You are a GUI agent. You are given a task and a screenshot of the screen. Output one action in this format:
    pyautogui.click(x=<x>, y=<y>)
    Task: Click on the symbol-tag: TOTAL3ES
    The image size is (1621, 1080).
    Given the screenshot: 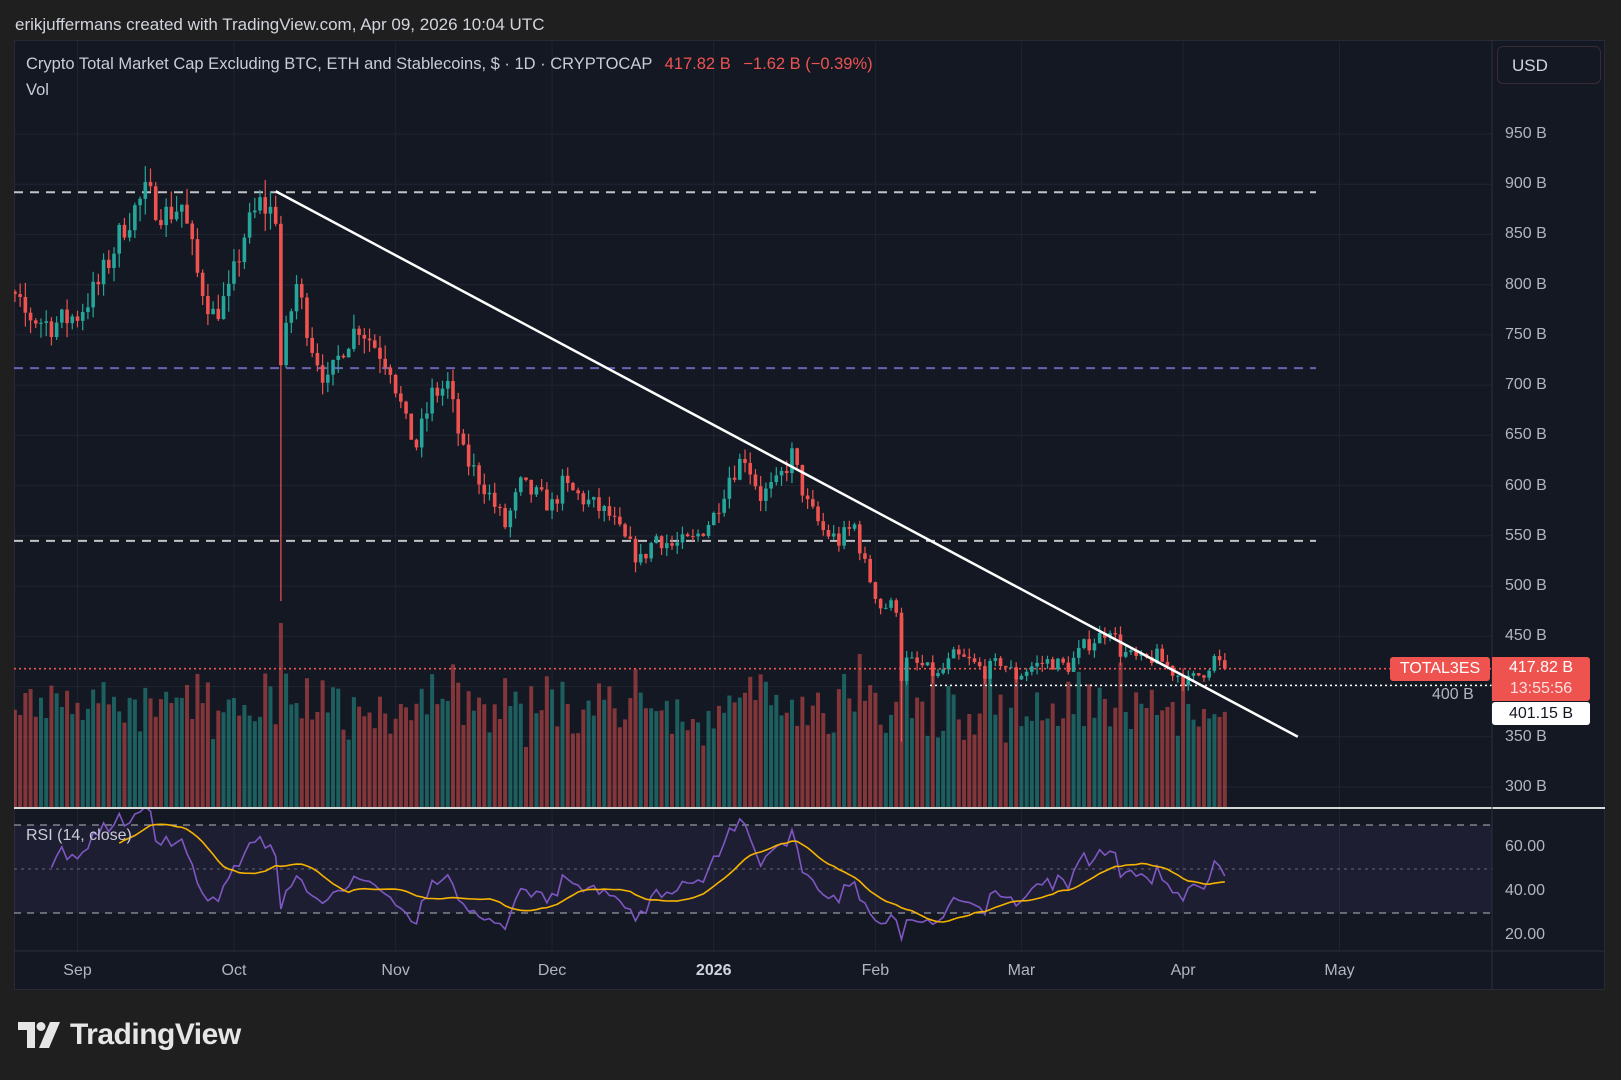 What is the action you would take?
    pyautogui.click(x=1440, y=669)
    